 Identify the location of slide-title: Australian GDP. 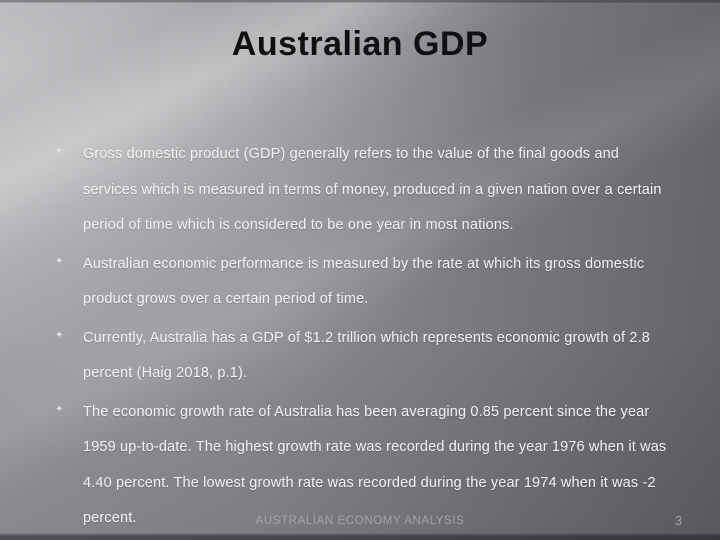
(360, 44).